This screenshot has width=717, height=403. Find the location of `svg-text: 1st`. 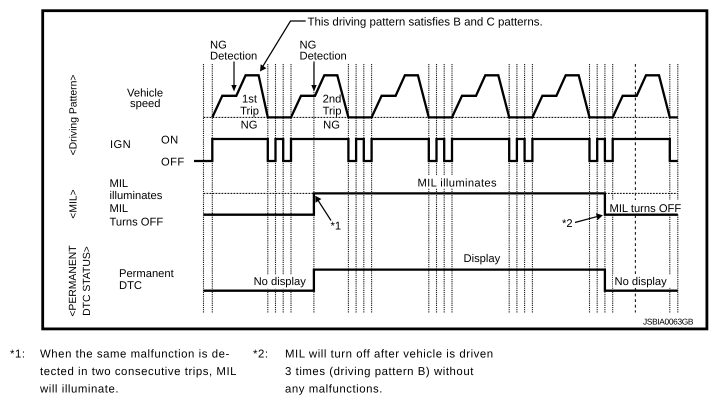

svg-text: 1st is located at coordinates (250, 99).